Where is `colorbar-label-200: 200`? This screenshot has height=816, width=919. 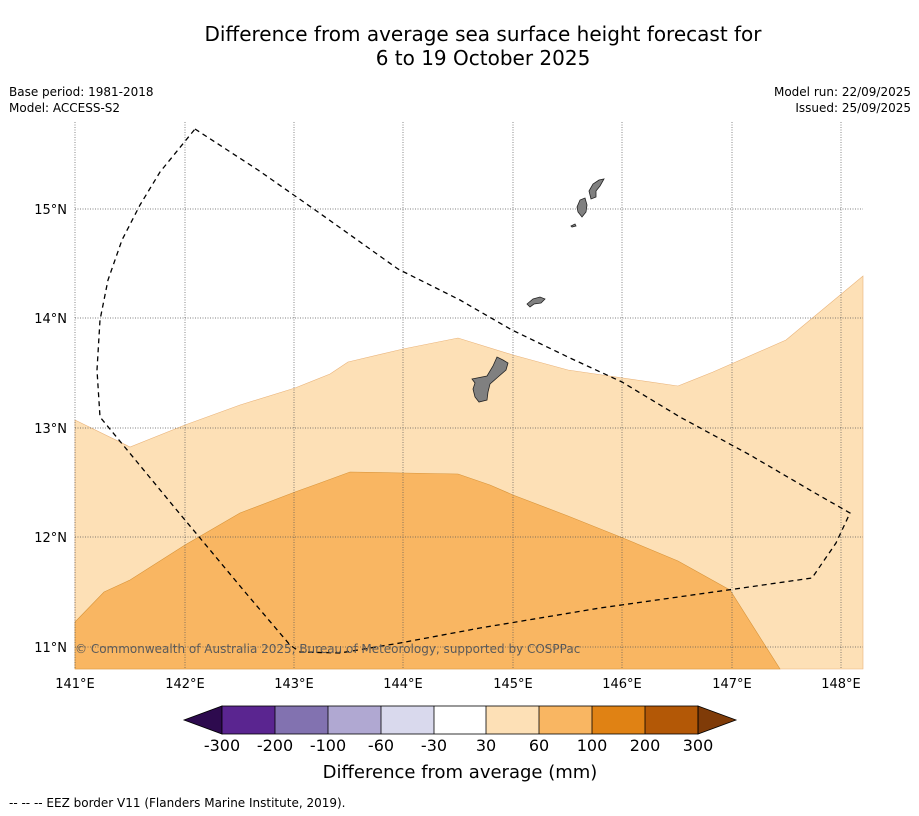 colorbar-label-200: 200 is located at coordinates (645, 745).